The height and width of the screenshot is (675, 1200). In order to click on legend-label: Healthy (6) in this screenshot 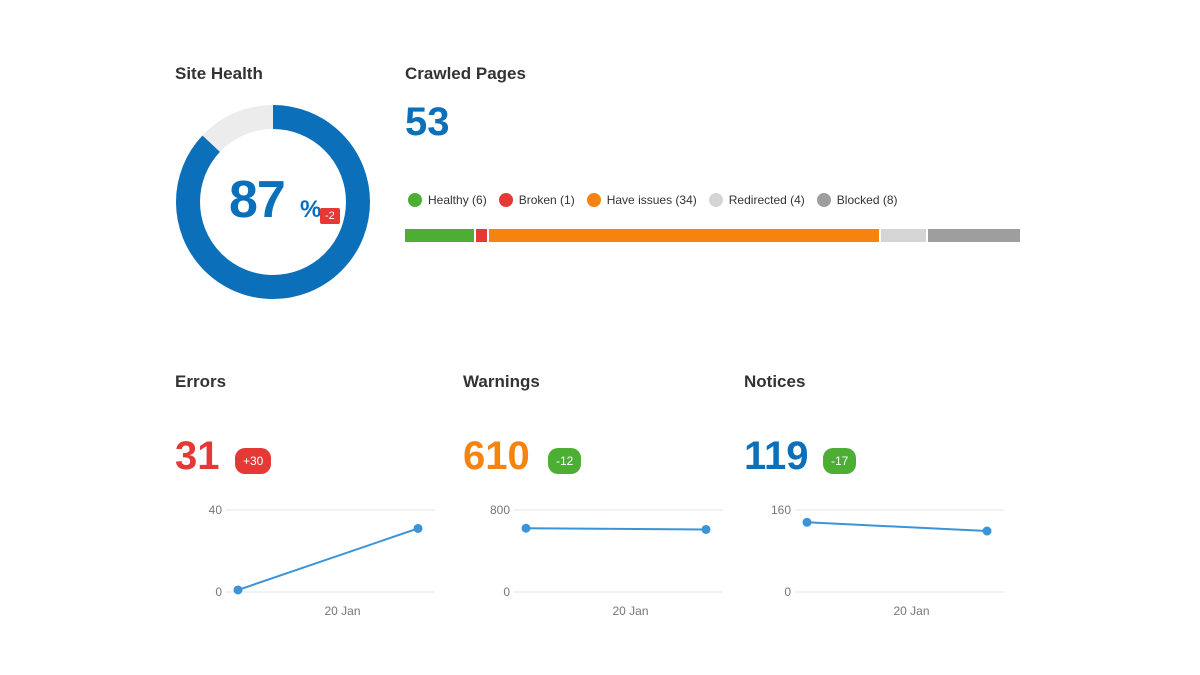, I will do `click(457, 200)`.